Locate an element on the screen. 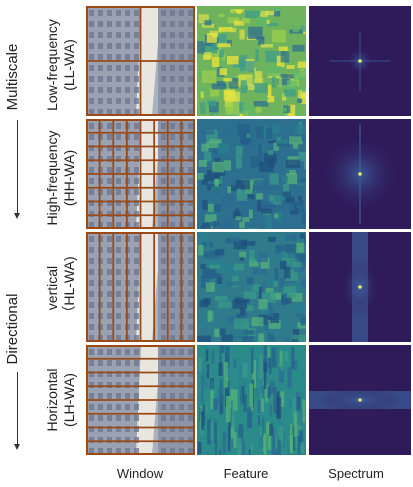 Image resolution: width=413 pixels, height=487 pixels. window-panel-horizontal is located at coordinates (140, 400).